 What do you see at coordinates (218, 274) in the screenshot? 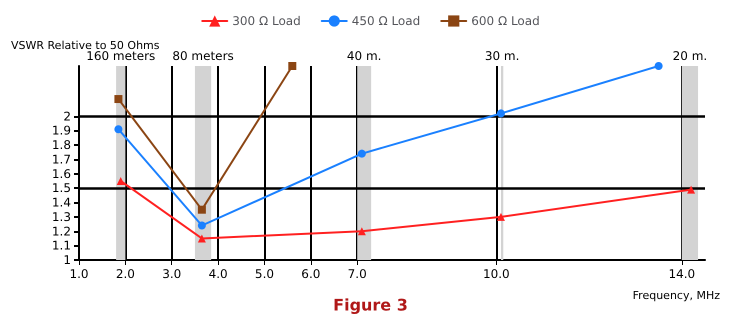
I see `x-tick-label: 4.0` at bounding box center [218, 274].